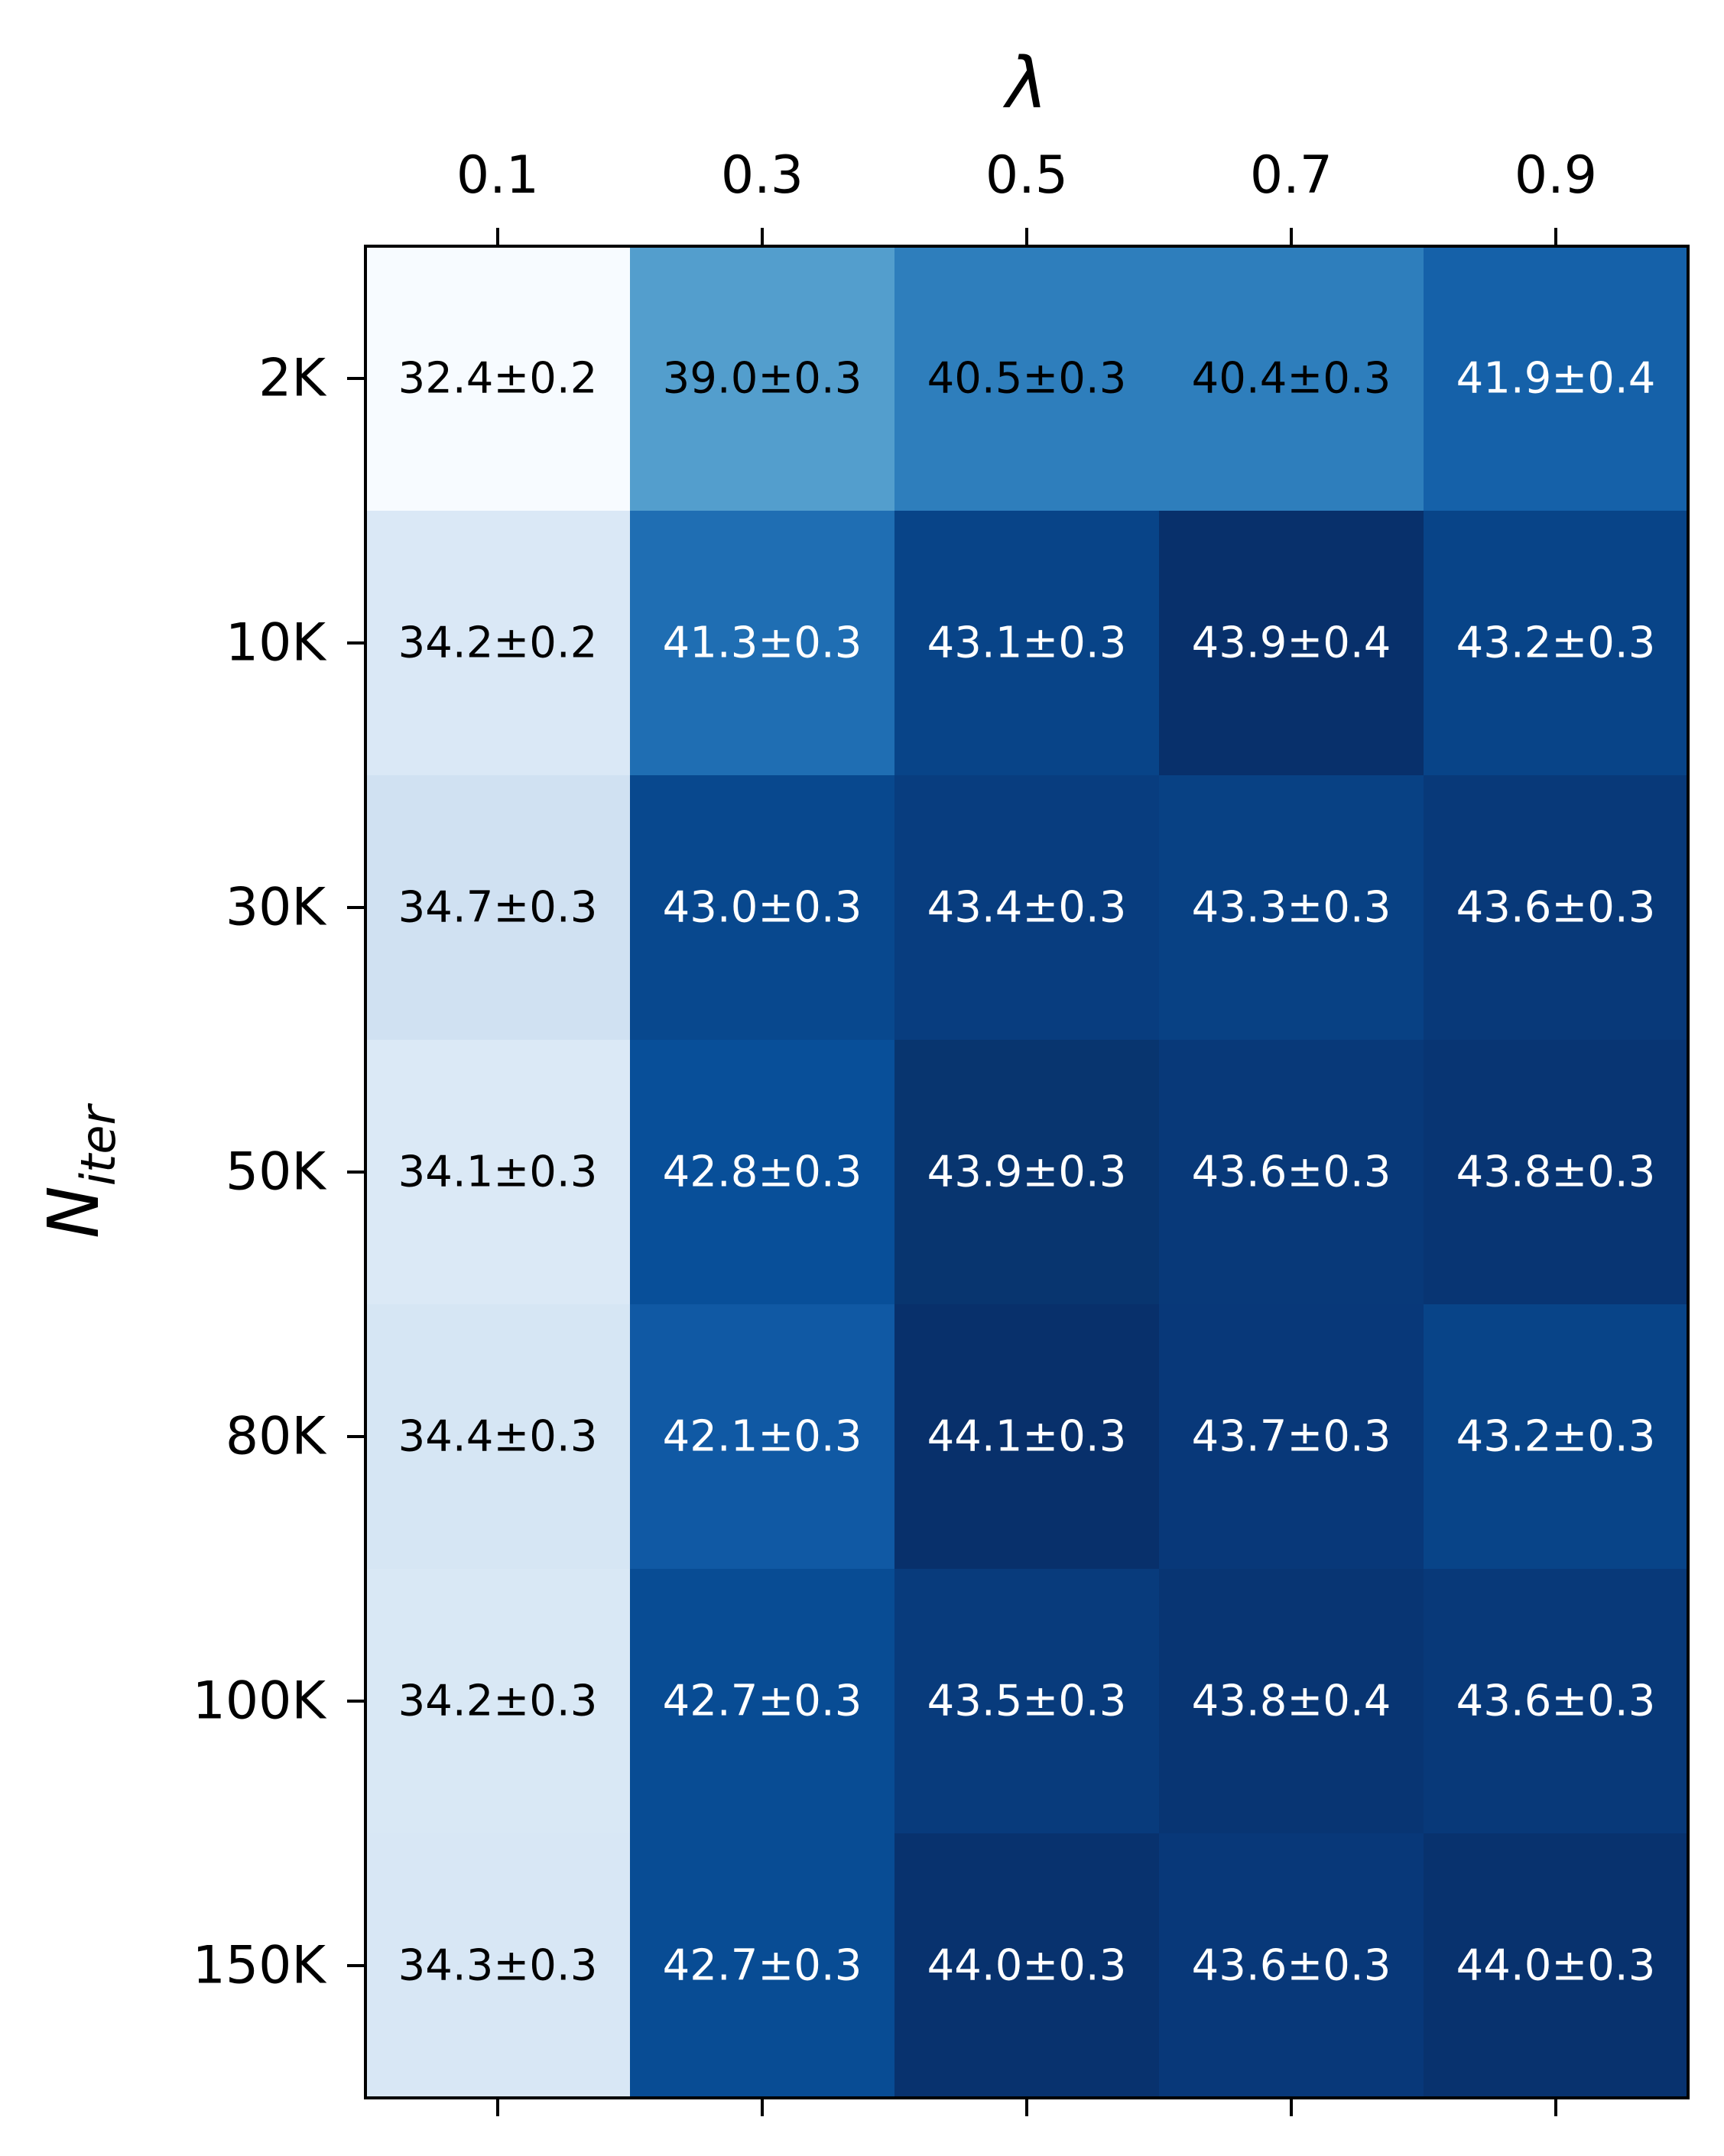 The image size is (1724, 2156). I want to click on cell-value-label: 40.5±0.3, so click(1027, 379).